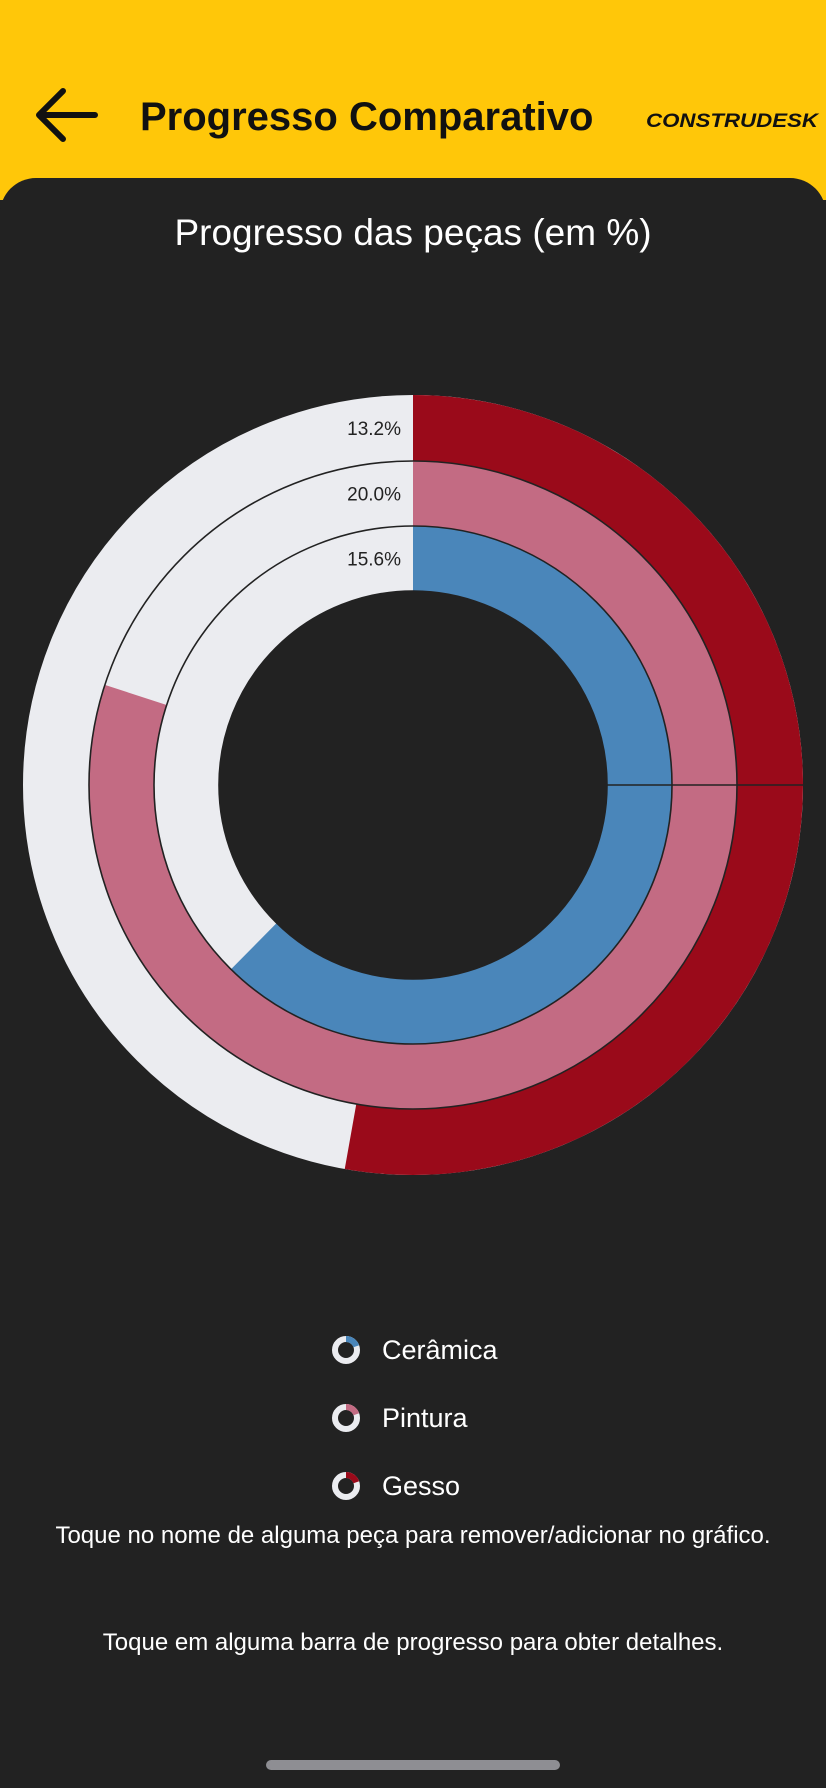  I want to click on svg-text: CONSTRUDESK, so click(732, 121).